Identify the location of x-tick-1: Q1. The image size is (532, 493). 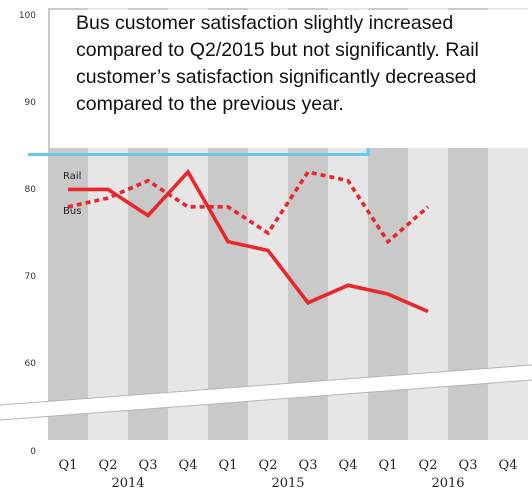
(68, 465).